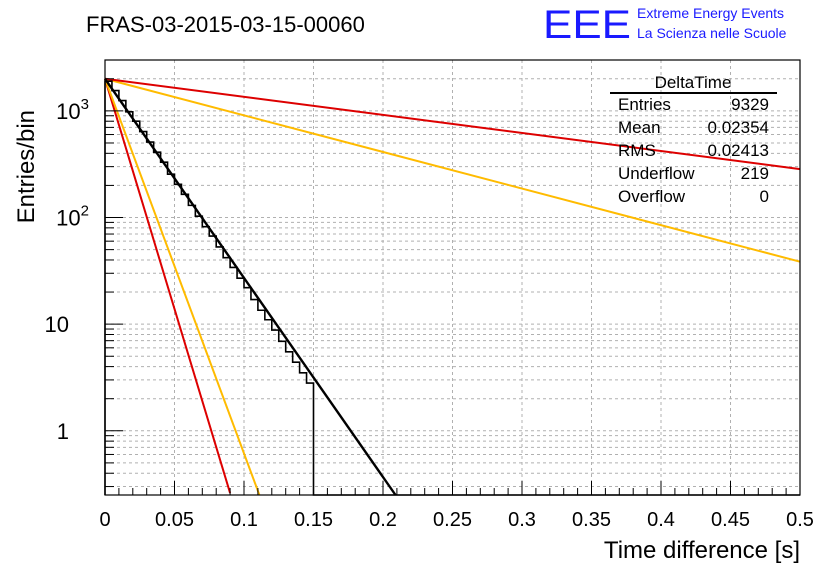  What do you see at coordinates (587, 25) in the screenshot?
I see `eee-logo: EEE` at bounding box center [587, 25].